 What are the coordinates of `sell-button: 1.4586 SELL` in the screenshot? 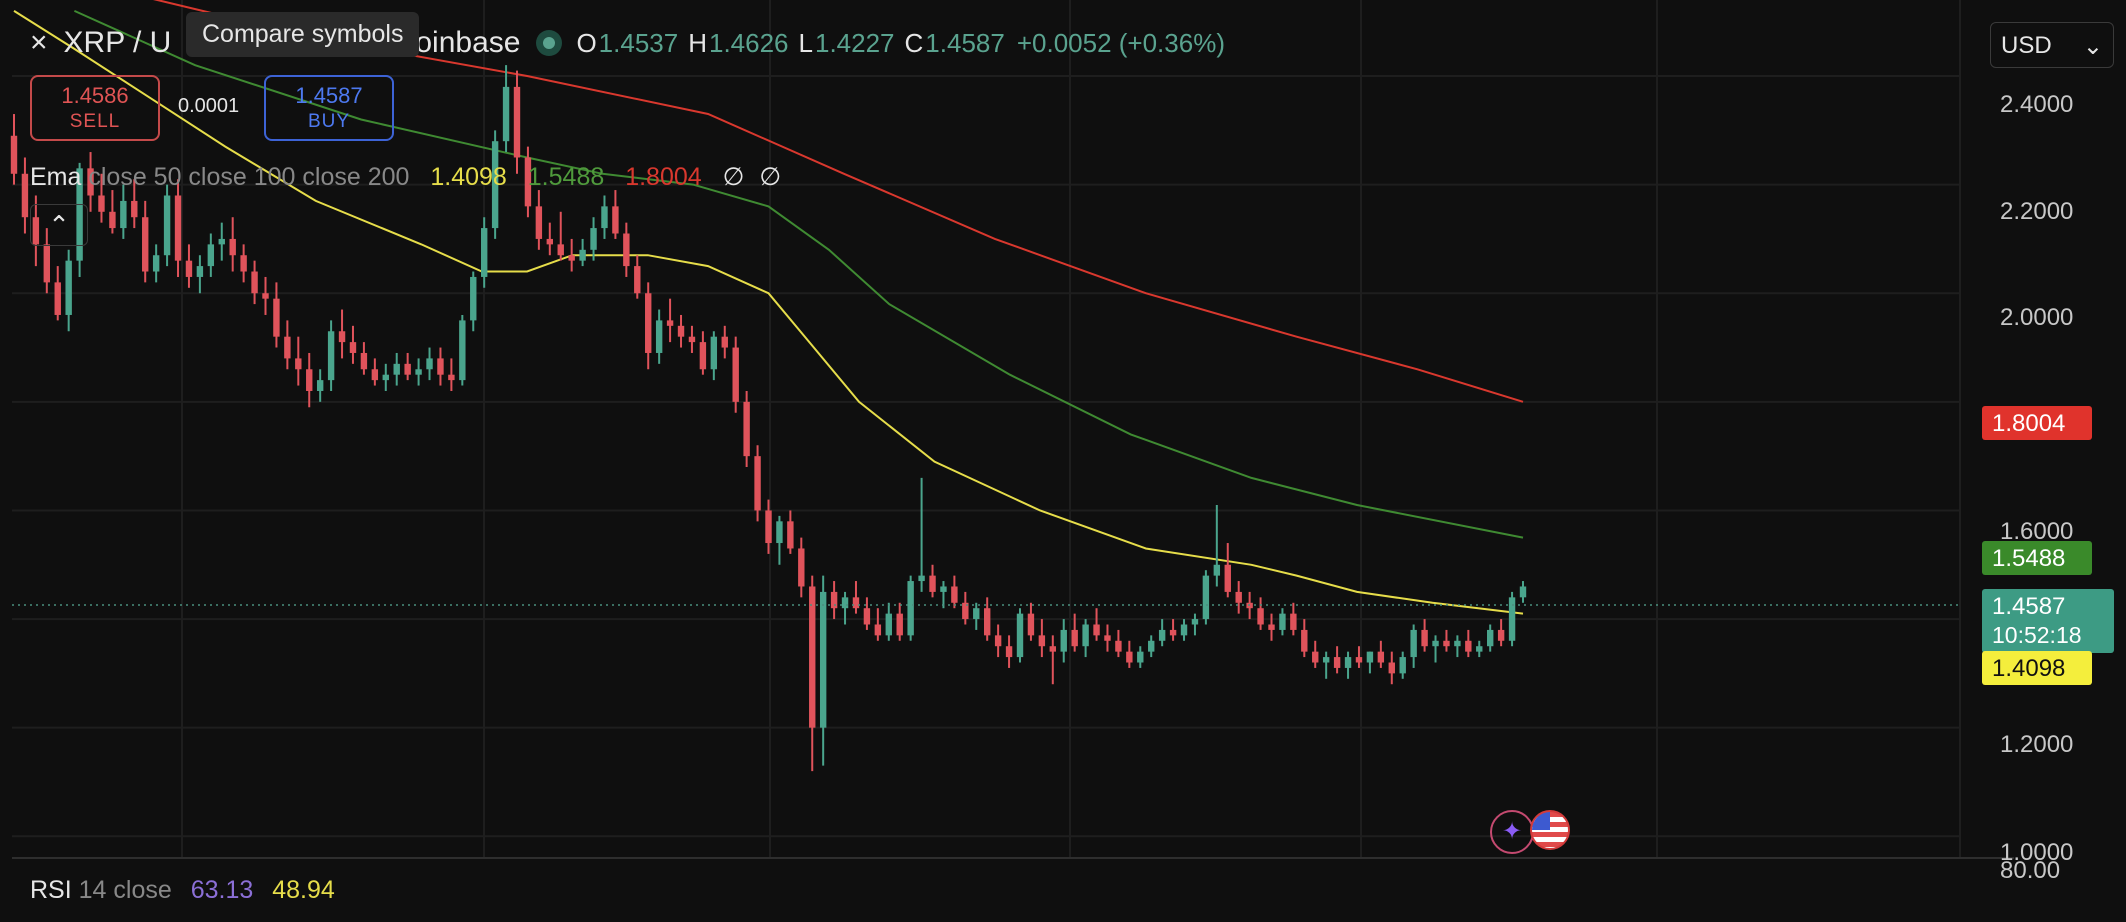 It's located at (95, 108).